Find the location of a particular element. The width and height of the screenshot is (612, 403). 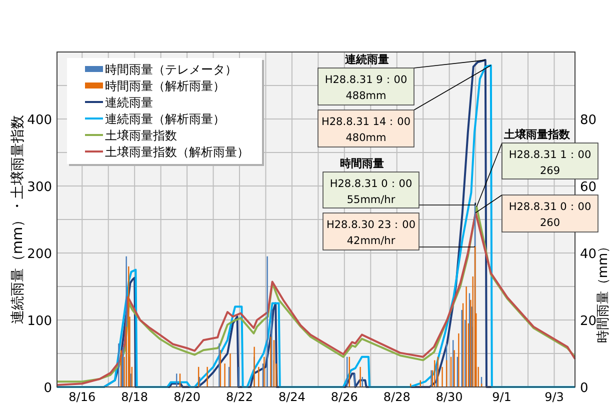

y-tick-label: 200 is located at coordinates (39, 254).